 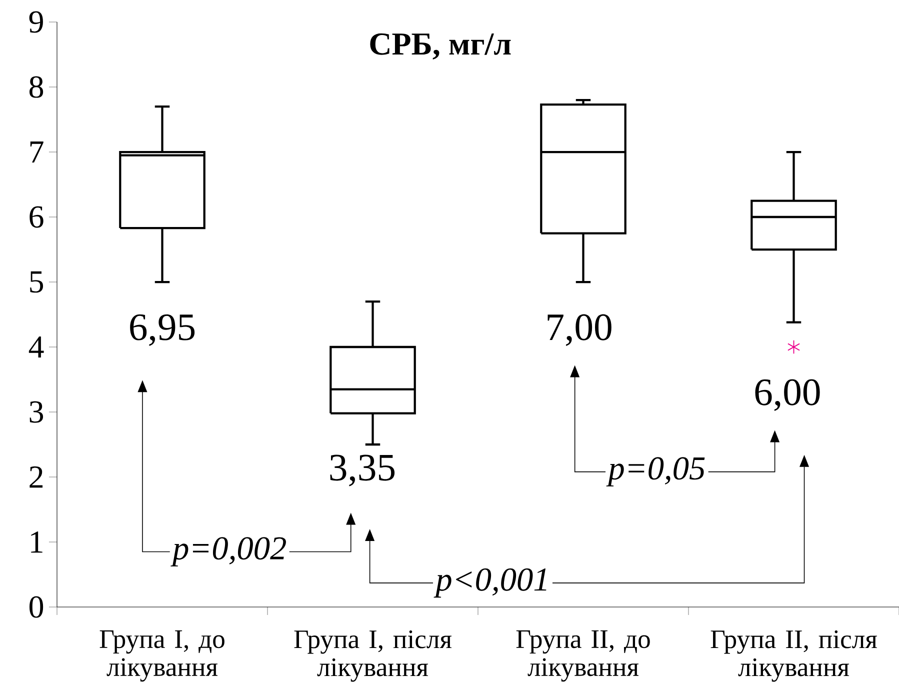 I want to click on y-tick-label: 2, so click(x=36, y=477).